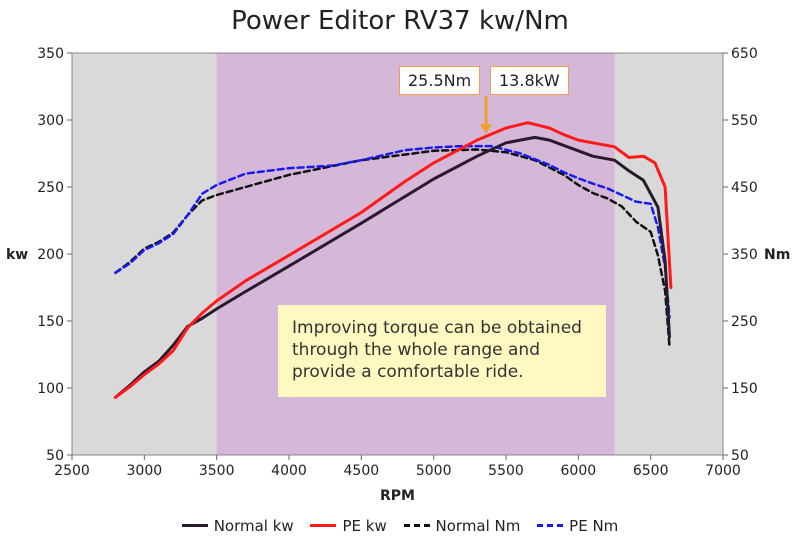  What do you see at coordinates (217, 471) in the screenshot?
I see `x-tick-label: 3500` at bounding box center [217, 471].